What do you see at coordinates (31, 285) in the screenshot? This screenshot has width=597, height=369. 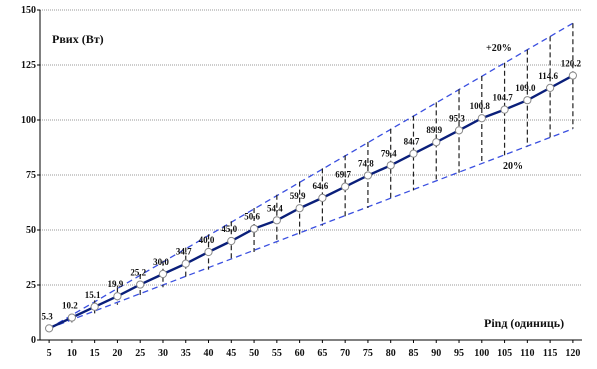 I see `y-tick-label: 25` at bounding box center [31, 285].